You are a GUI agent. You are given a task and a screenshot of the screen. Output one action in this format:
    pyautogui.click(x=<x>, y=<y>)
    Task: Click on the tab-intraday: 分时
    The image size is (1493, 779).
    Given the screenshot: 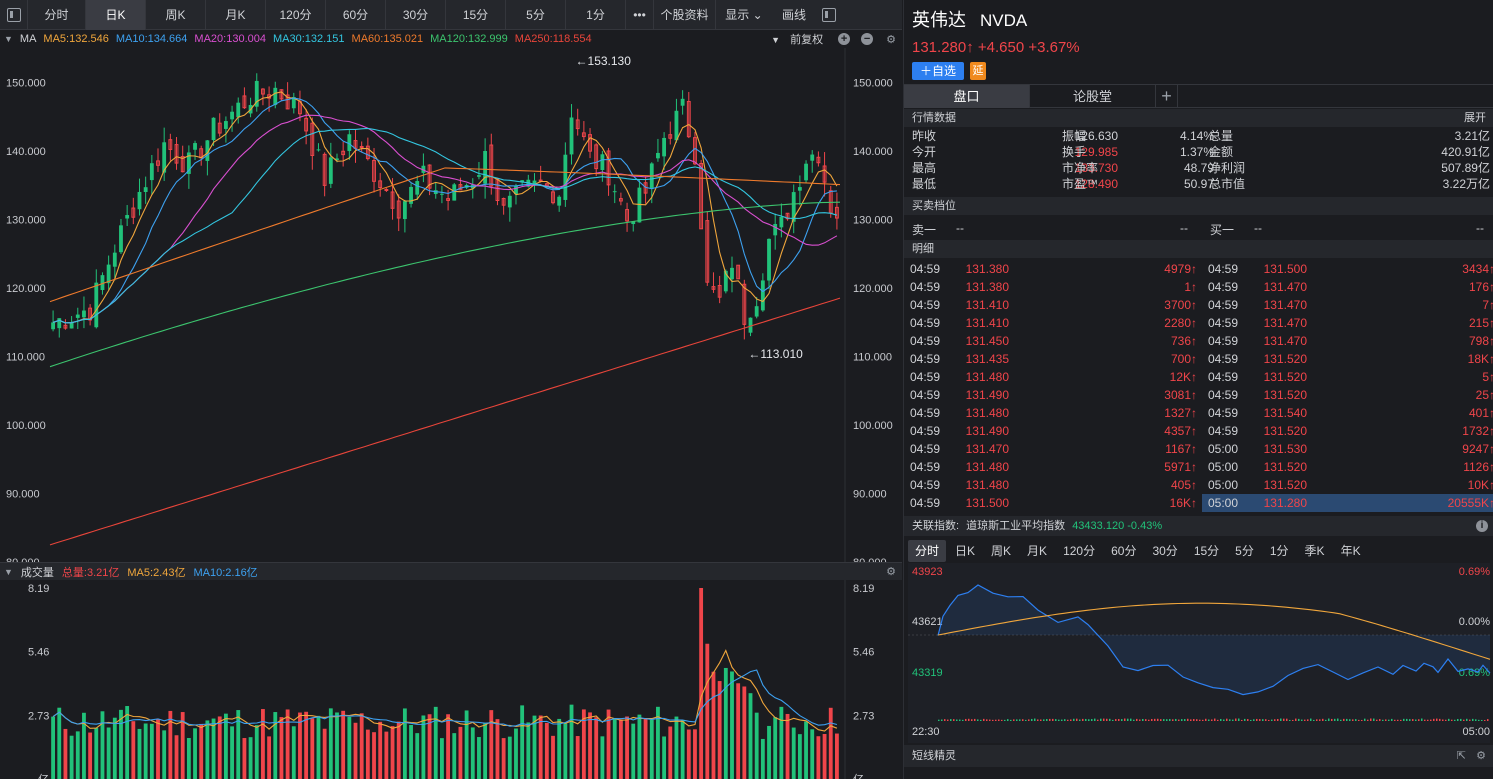 What is the action you would take?
    pyautogui.click(x=57, y=15)
    